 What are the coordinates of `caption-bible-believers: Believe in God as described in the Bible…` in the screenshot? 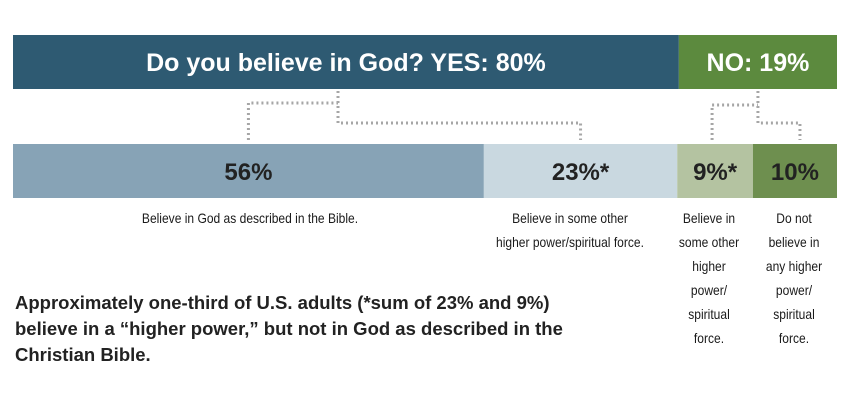 It's located at (249, 218).